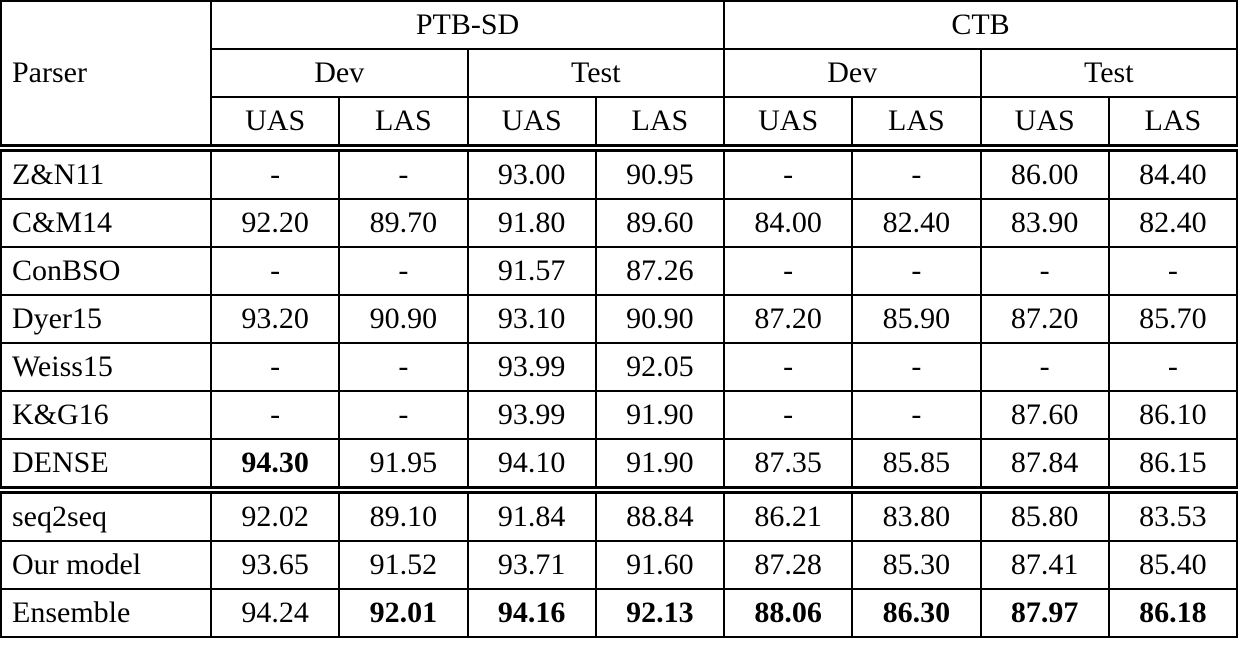 Image resolution: width=1238 pixels, height=649 pixels. Describe the element at coordinates (531, 613) in the screenshot. I see `value-cell: 94.16` at that location.